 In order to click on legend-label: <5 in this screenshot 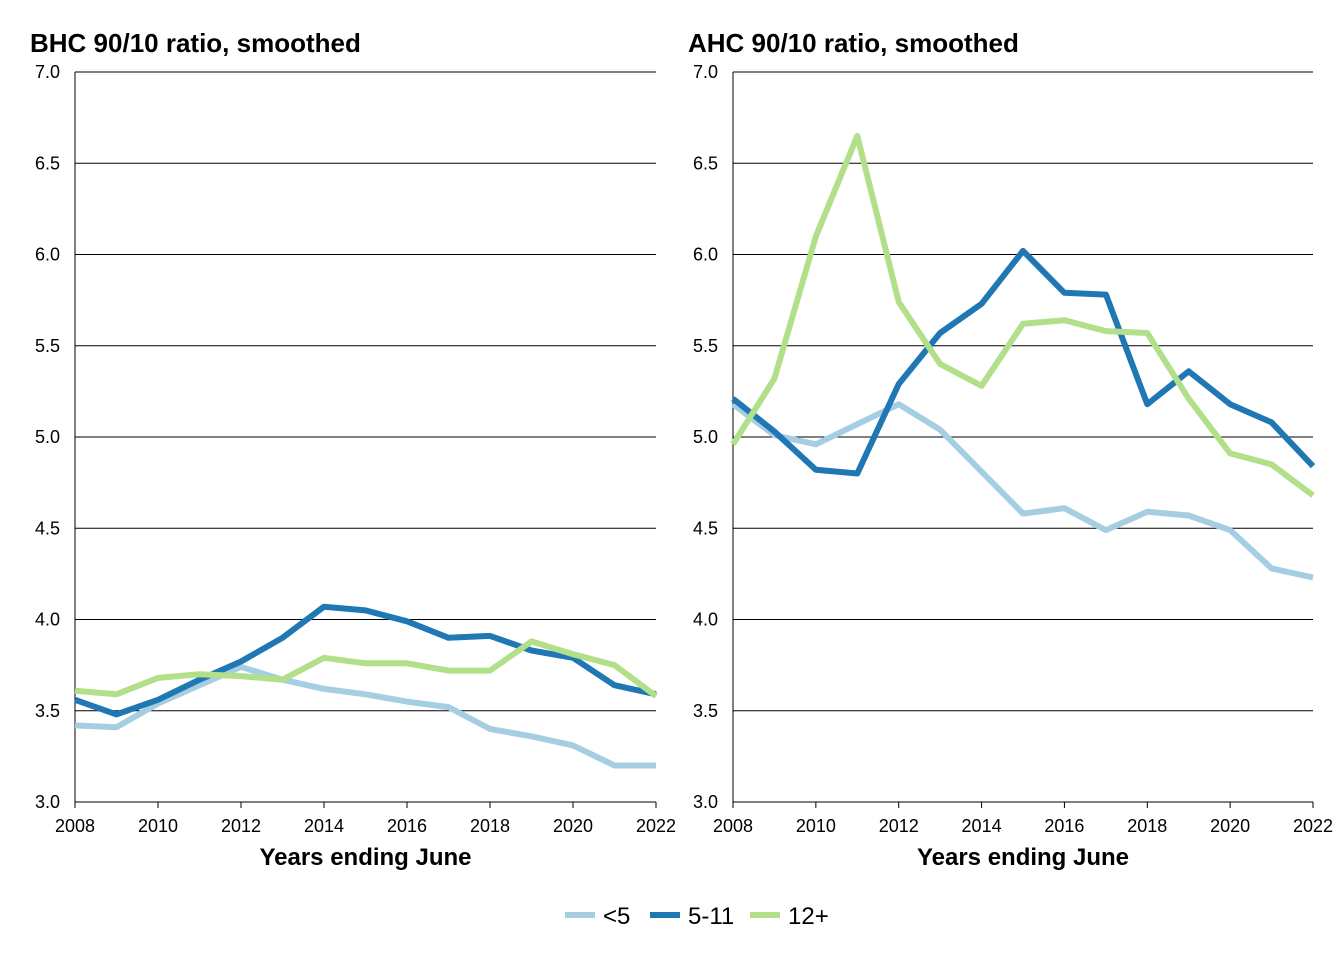, I will do `click(616, 916)`.